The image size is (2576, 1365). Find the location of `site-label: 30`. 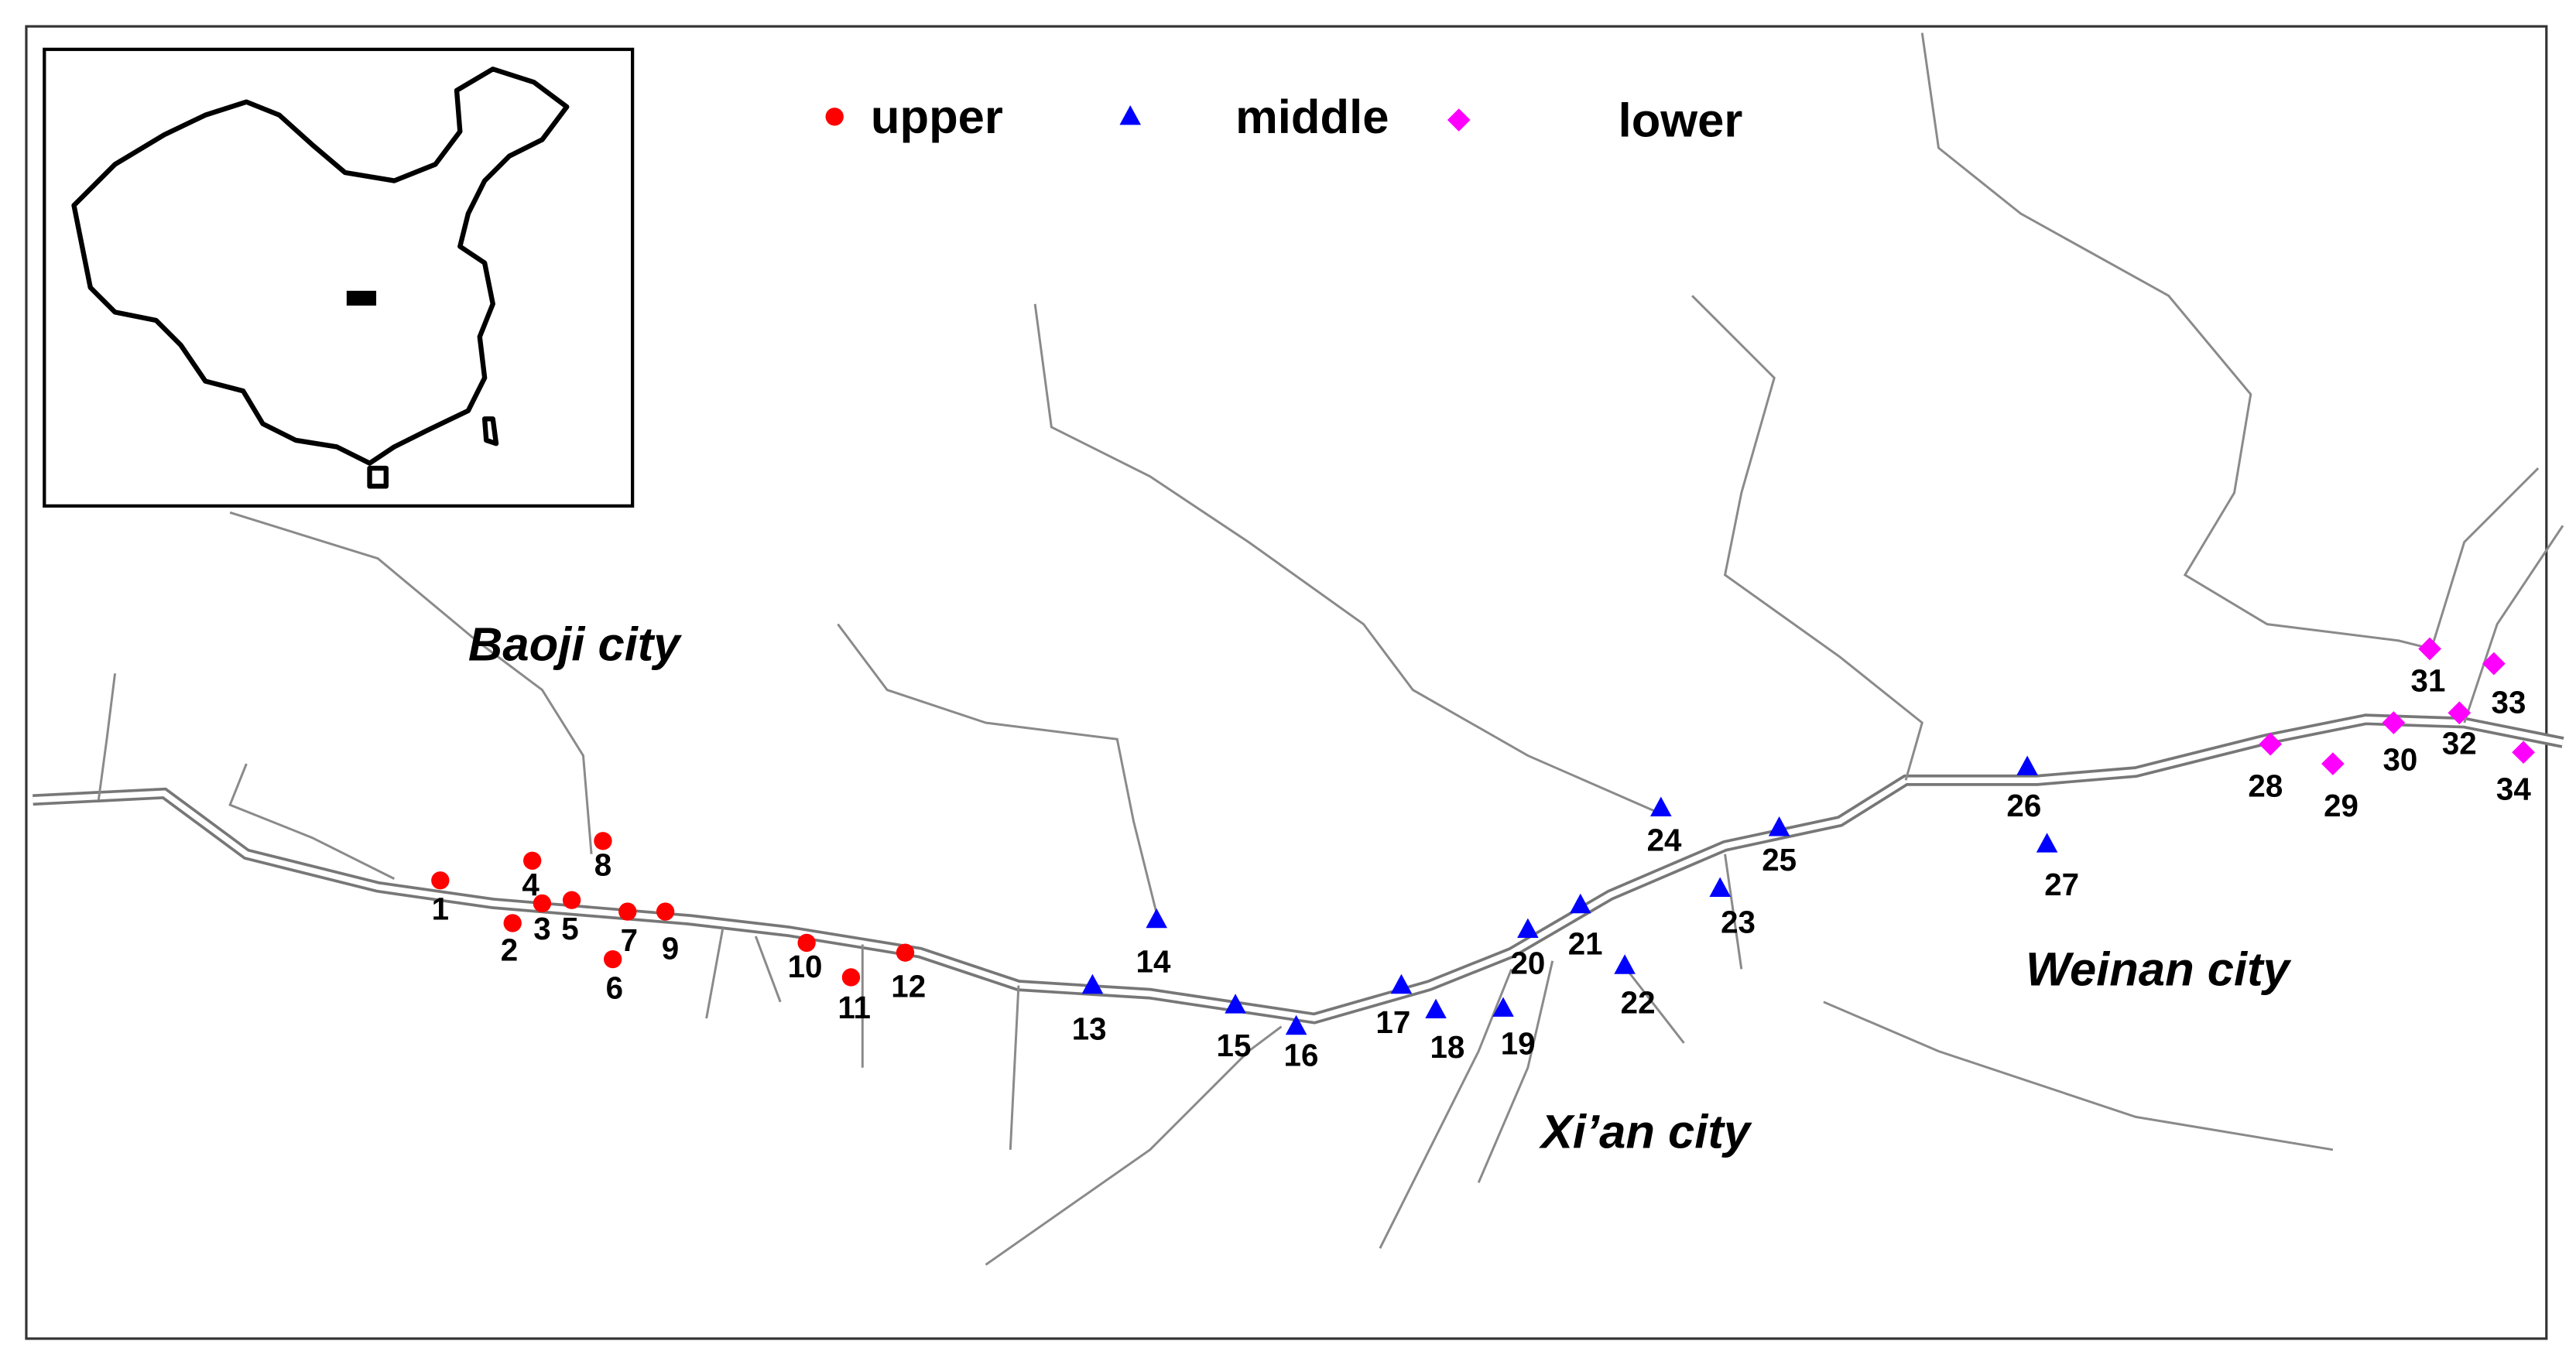

site-label: 30 is located at coordinates (2399, 760).